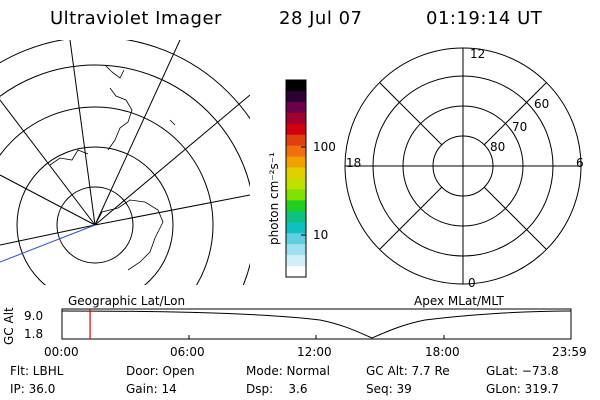 The height and width of the screenshot is (400, 600). What do you see at coordinates (274, 198) in the screenshot?
I see `colorbar-unit-label: photon cm⁻²s⁻¹` at bounding box center [274, 198].